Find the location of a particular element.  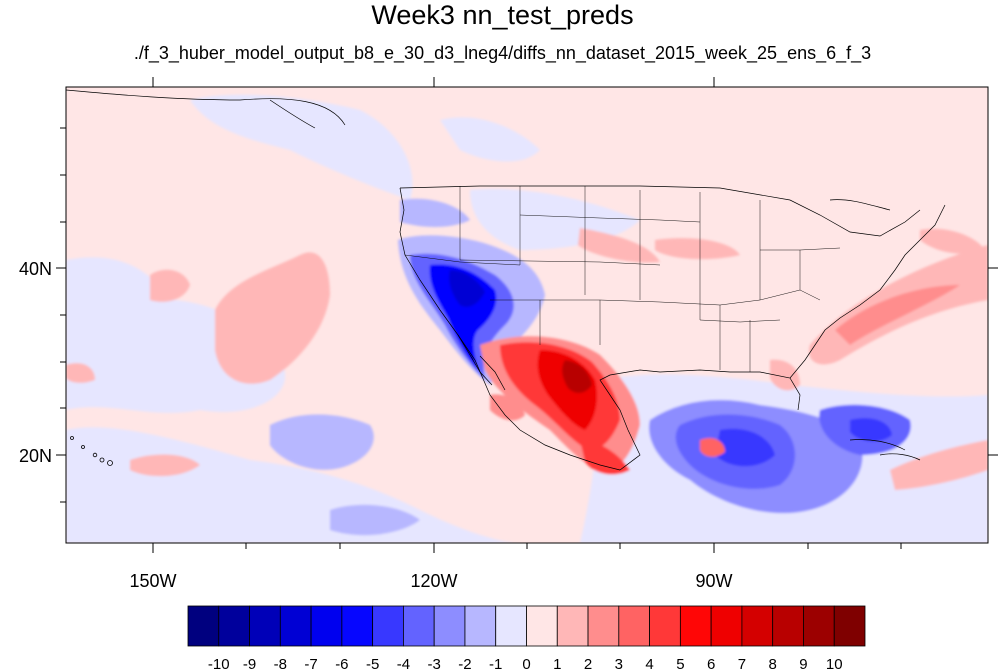

caribbean-islands is located at coordinates (885, 450).